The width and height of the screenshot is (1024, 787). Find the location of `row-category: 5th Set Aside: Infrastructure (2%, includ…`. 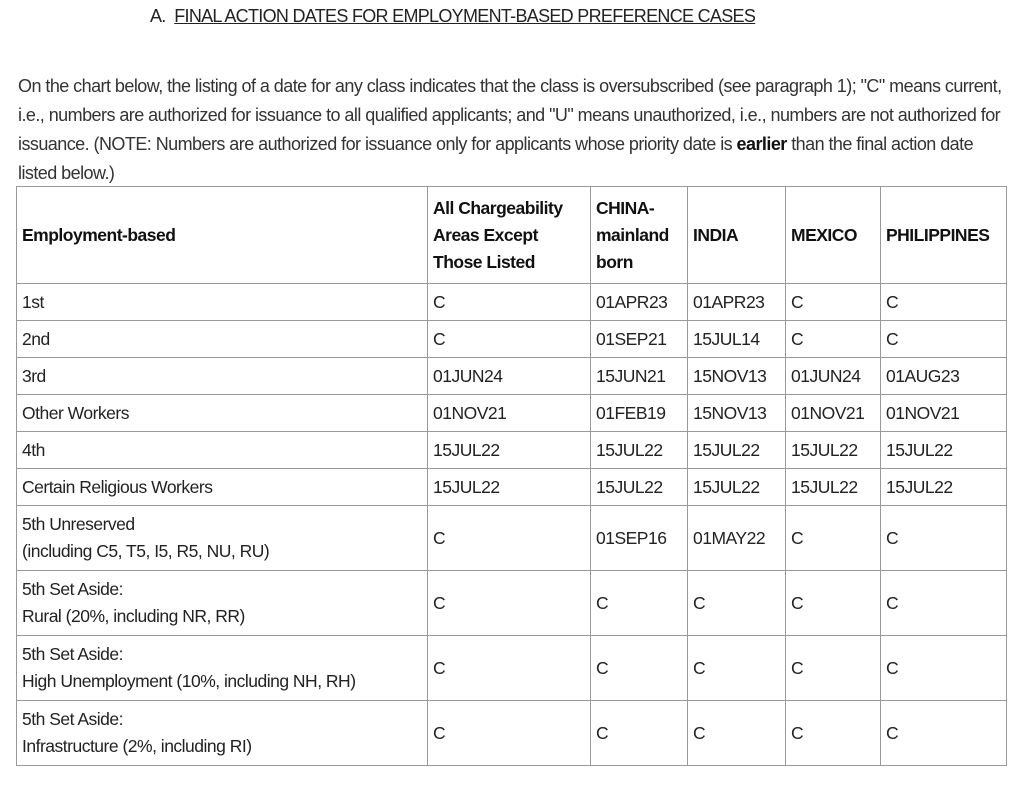

row-category: 5th Set Aside: Infrastructure (2%, includ… is located at coordinates (222, 733).